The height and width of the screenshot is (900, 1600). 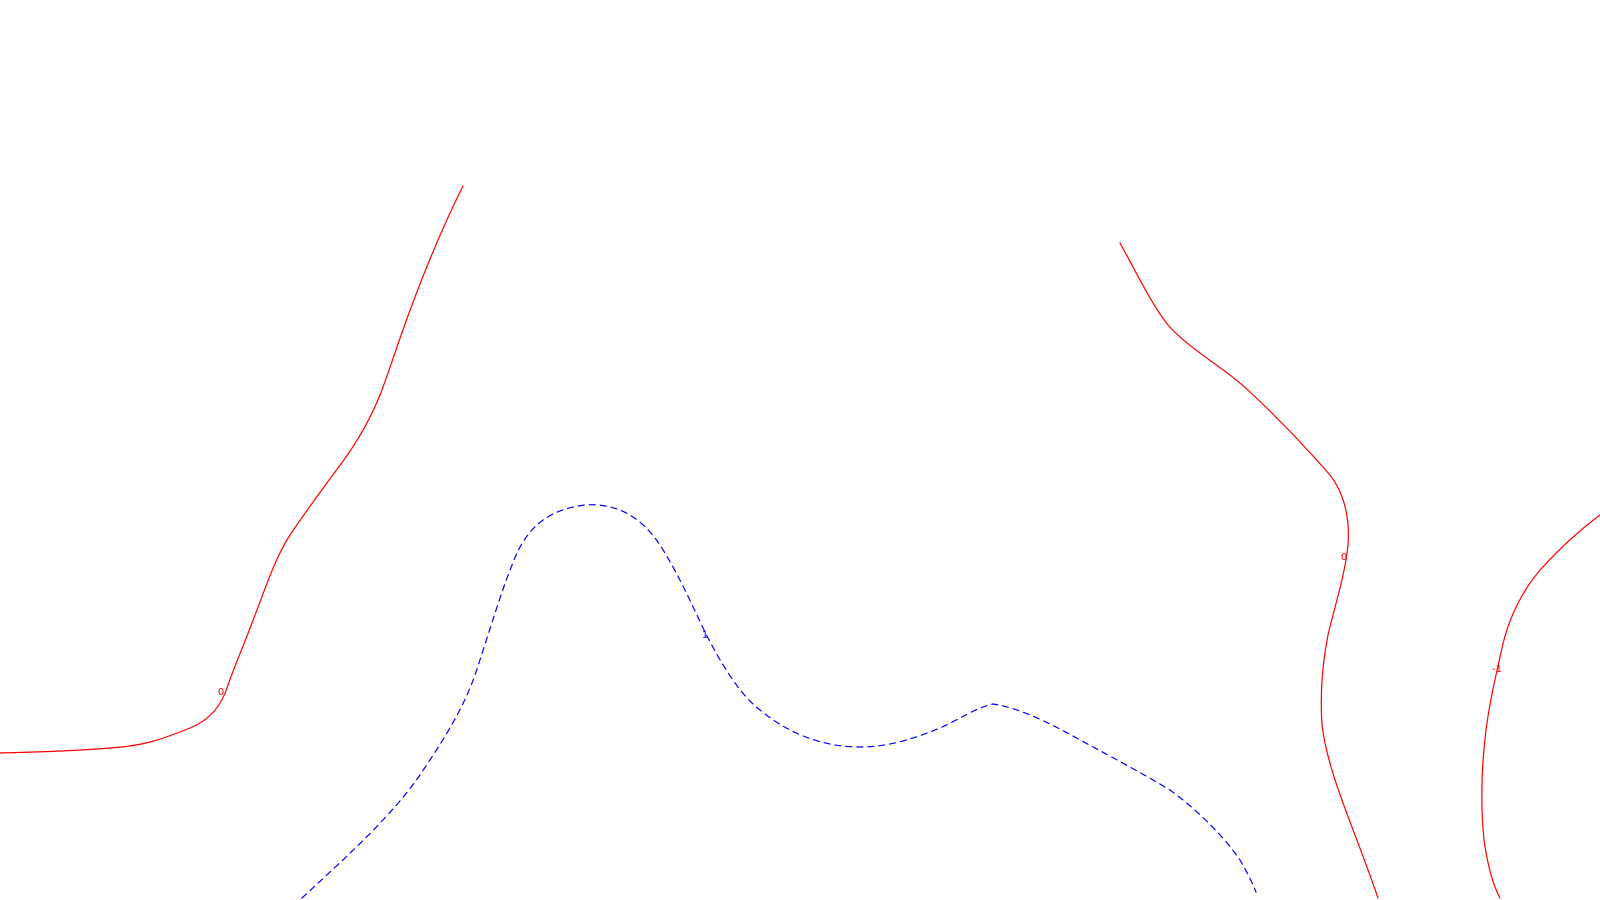 I want to click on contour-label-zero-west: 0, so click(x=221, y=692).